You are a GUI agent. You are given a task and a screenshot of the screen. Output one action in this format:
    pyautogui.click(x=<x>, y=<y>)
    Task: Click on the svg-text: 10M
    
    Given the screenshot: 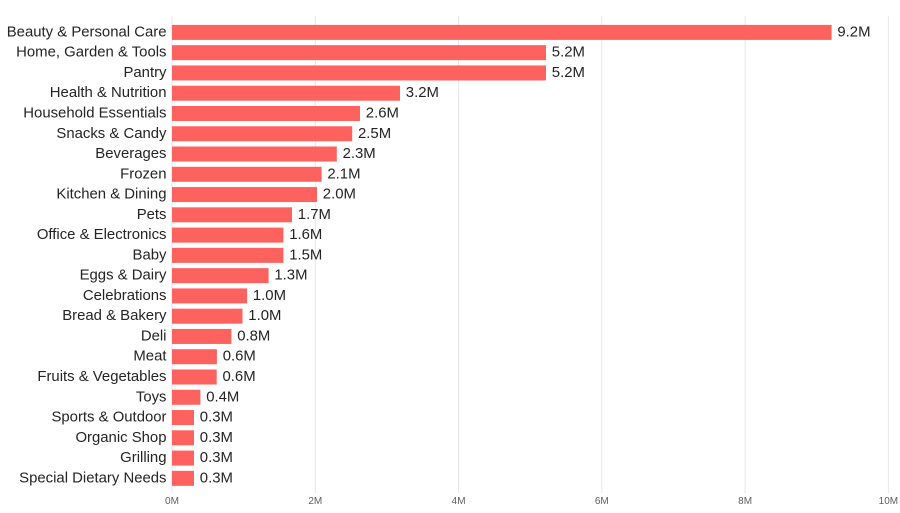 What is the action you would take?
    pyautogui.click(x=888, y=501)
    